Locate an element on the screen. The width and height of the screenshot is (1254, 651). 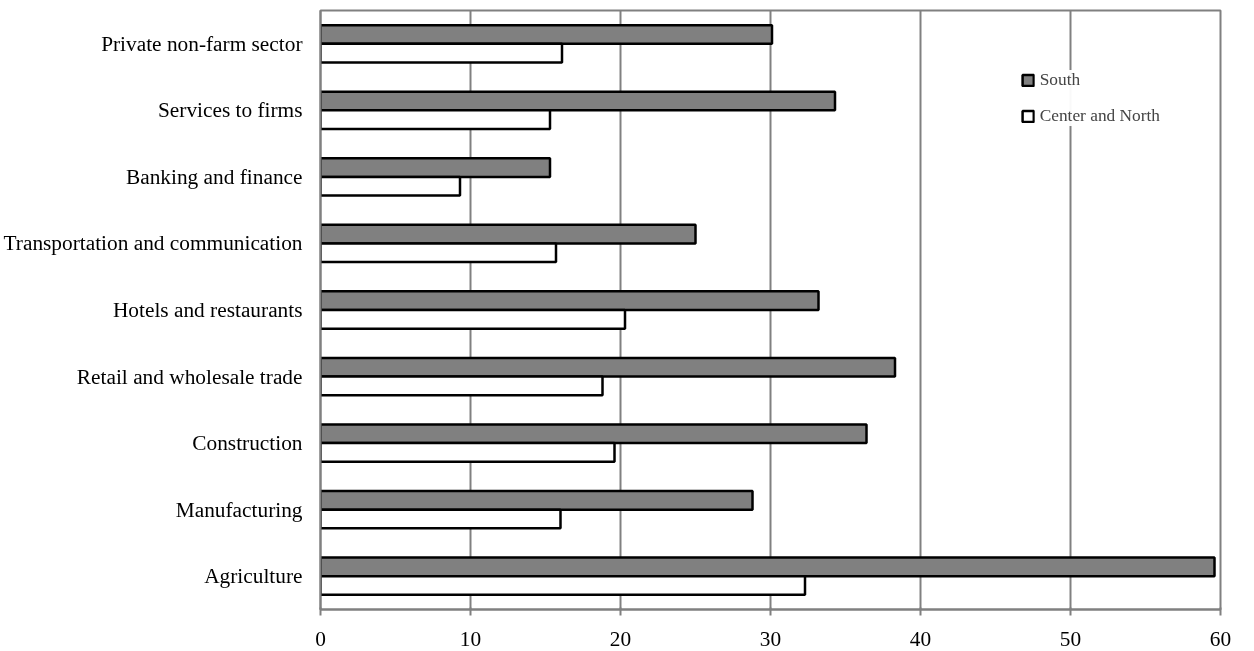
y-tick-label: Manufacturing is located at coordinates (239, 509).